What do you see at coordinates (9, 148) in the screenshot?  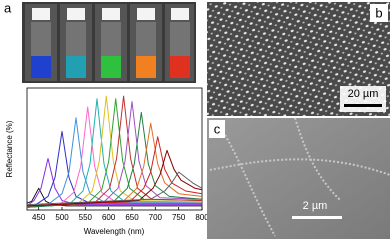 I see `y-axis-label: Reflectance (%)` at bounding box center [9, 148].